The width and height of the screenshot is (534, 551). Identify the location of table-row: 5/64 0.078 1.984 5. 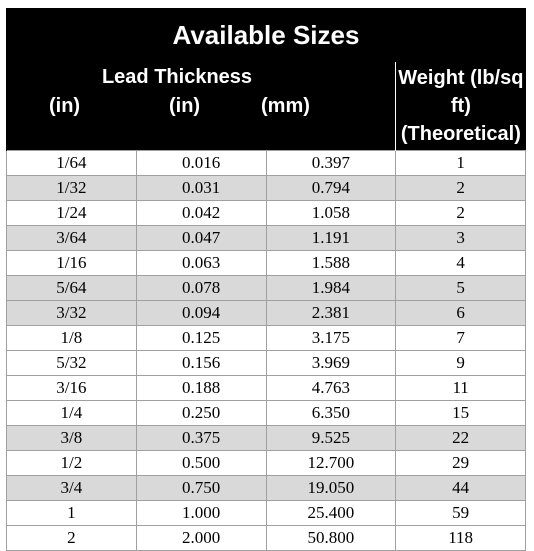
(266, 288).